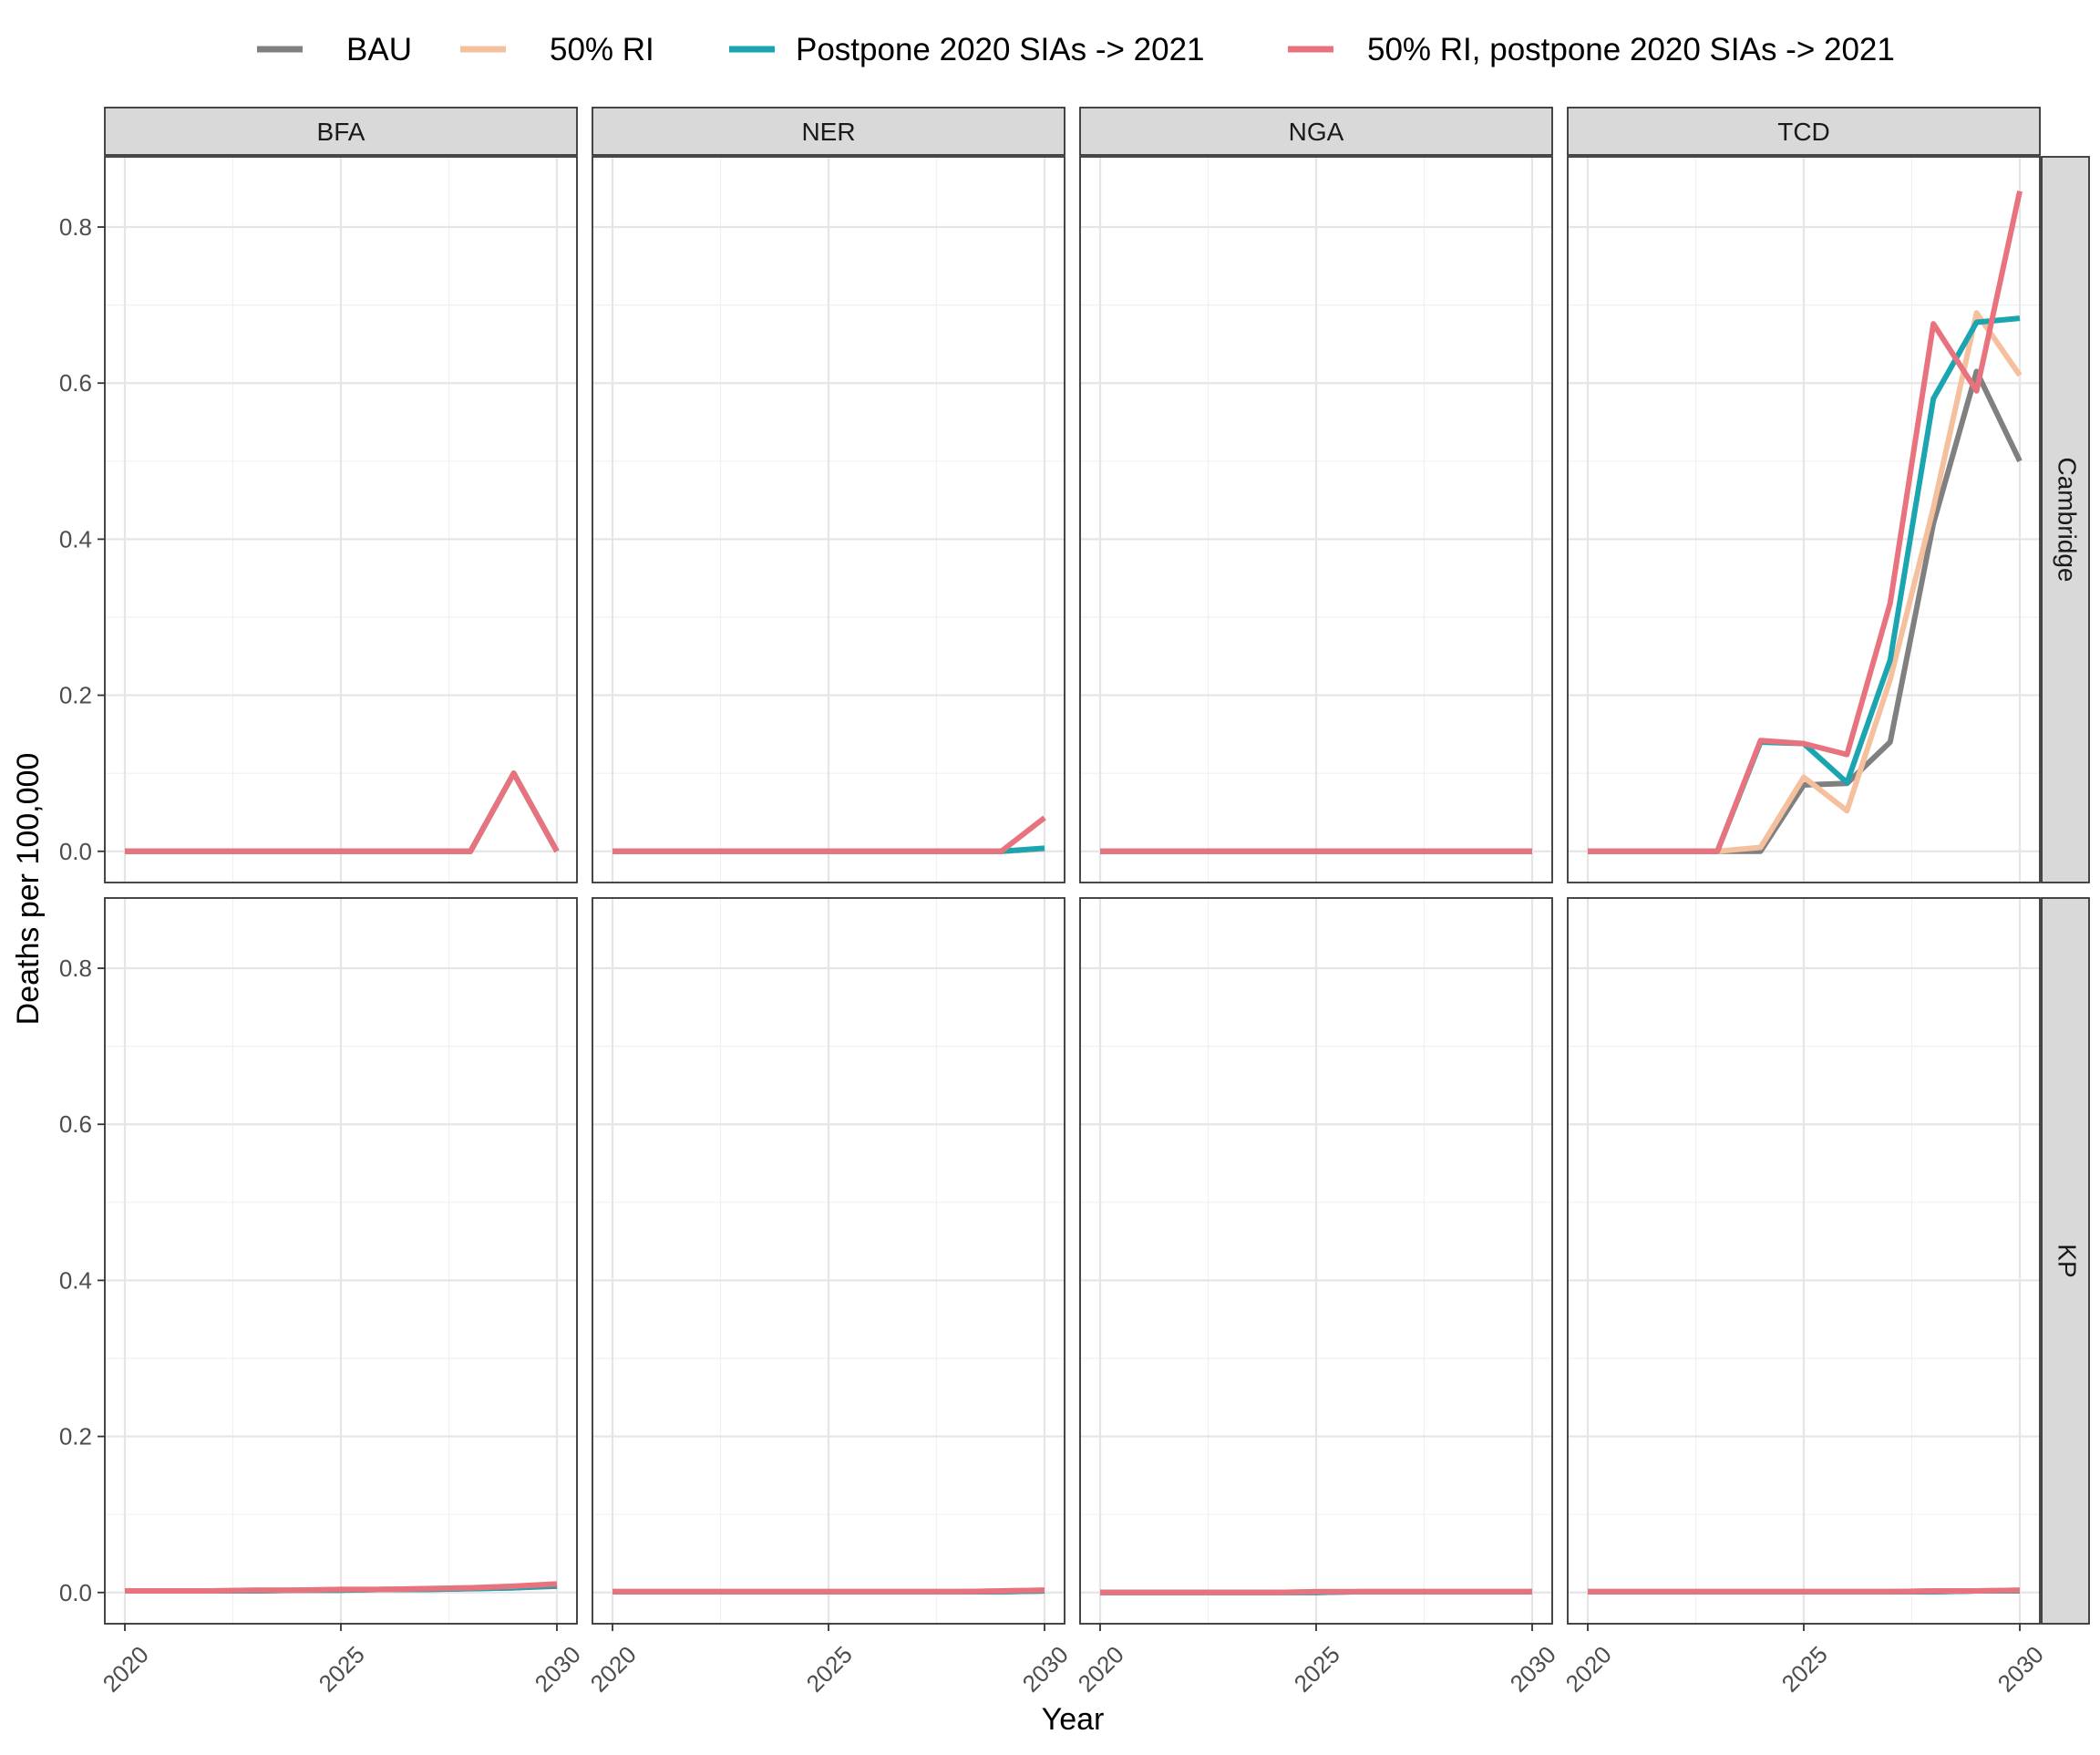 The width and height of the screenshot is (2100, 1755). I want to click on strip-row-cambridge: Cambridge, so click(2065, 519).